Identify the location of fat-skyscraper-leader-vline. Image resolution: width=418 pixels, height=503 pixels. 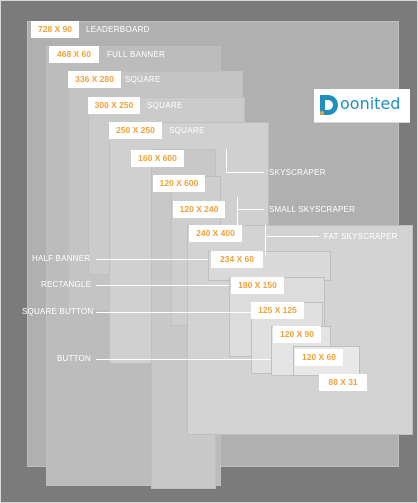
(265, 240).